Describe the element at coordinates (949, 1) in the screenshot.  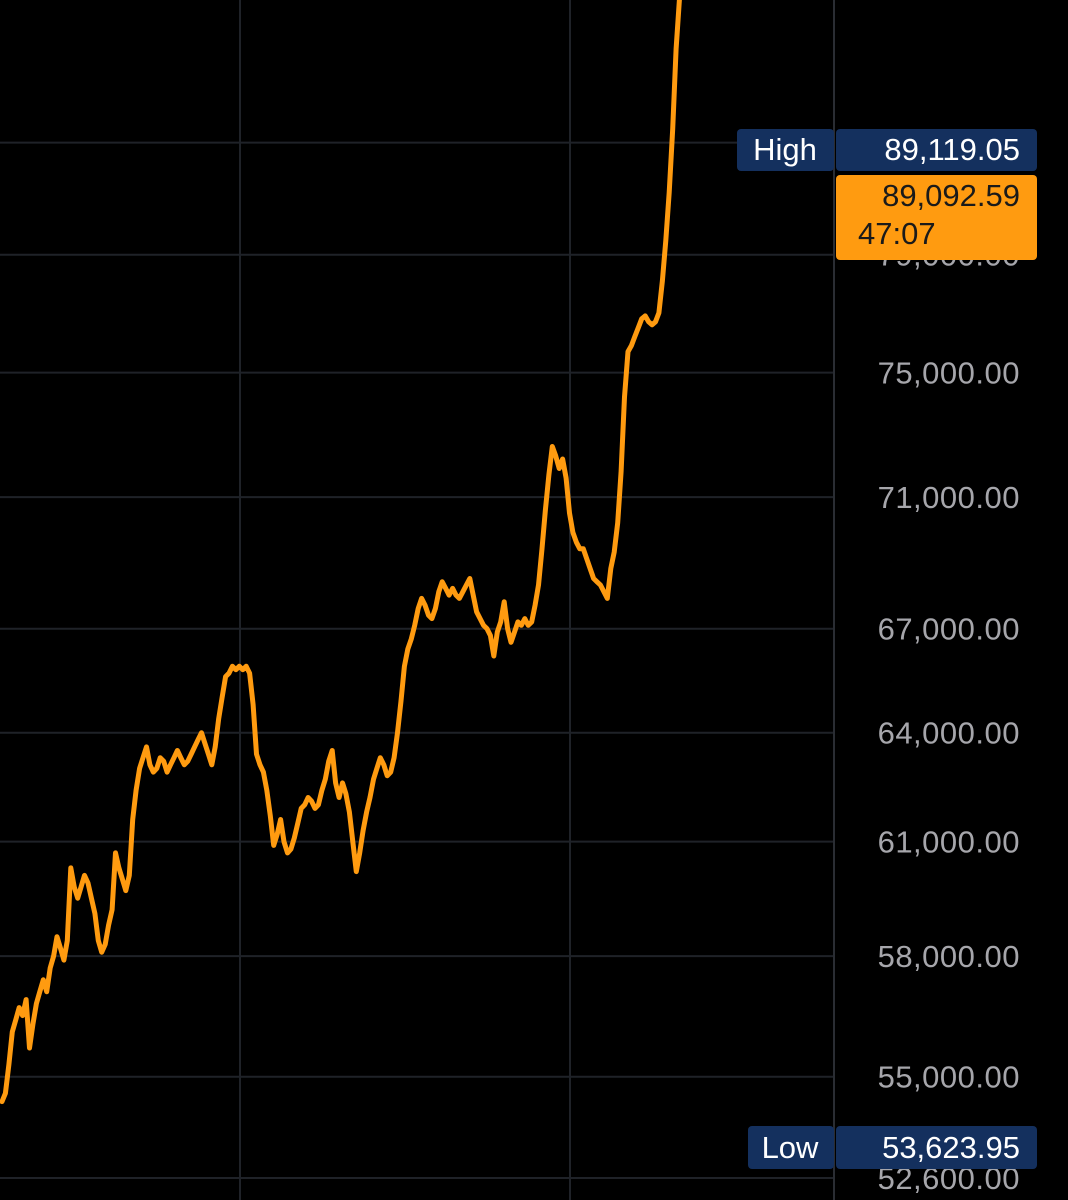
I see `y-tick-label: 89,000.00` at that location.